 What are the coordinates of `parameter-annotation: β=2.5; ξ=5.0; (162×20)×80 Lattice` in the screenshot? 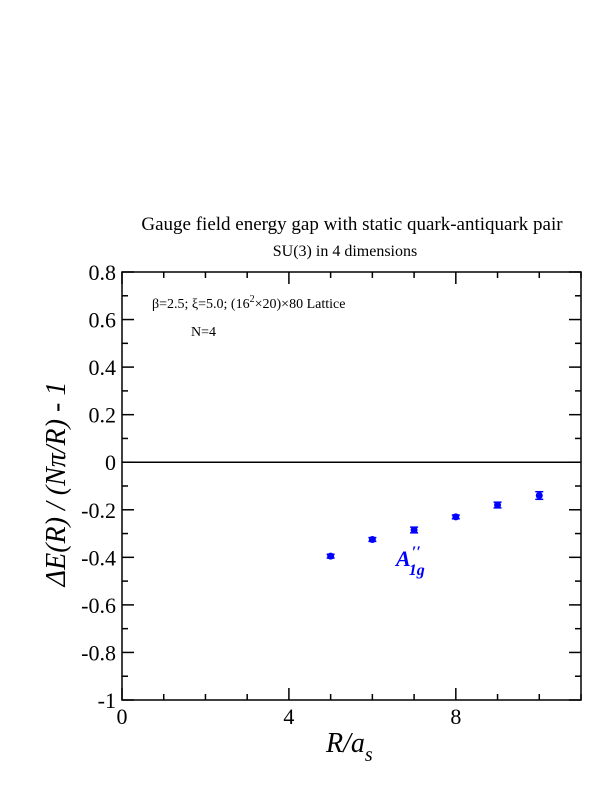 It's located at (248, 303).